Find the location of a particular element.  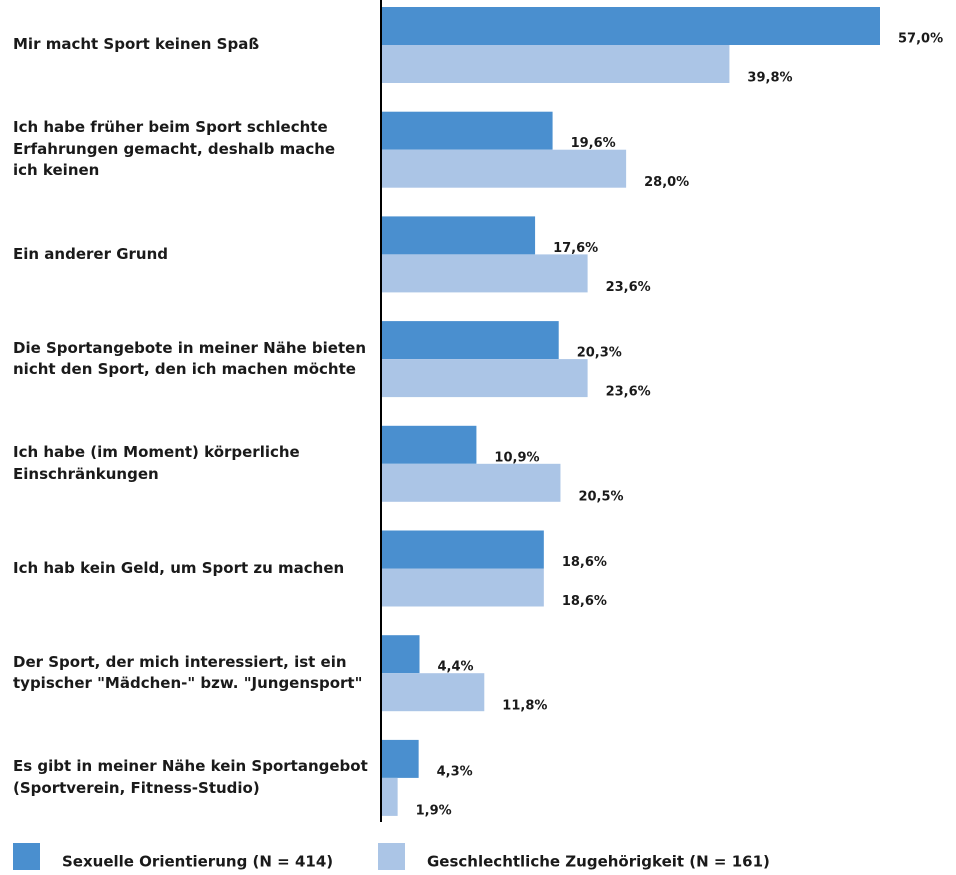

value-label: 17,6% is located at coordinates (575, 248).